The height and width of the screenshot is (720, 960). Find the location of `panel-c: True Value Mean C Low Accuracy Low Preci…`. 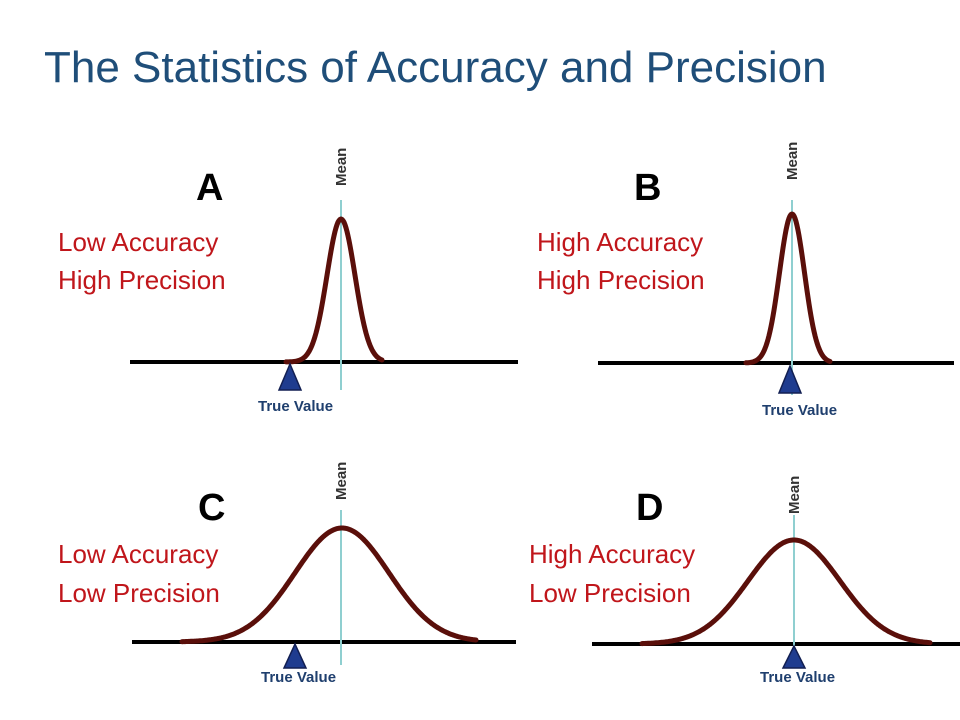

panel-c: True Value Mean C Low Accuracy Low Preci… is located at coordinates (287, 574).